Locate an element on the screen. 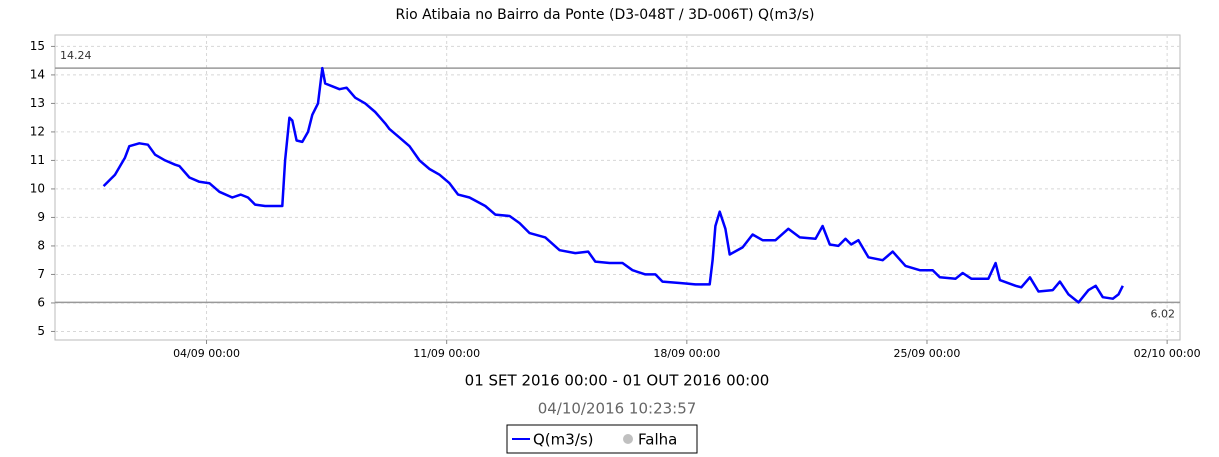 The width and height of the screenshot is (1219, 457). y-tick-label: 8 is located at coordinates (41, 245).